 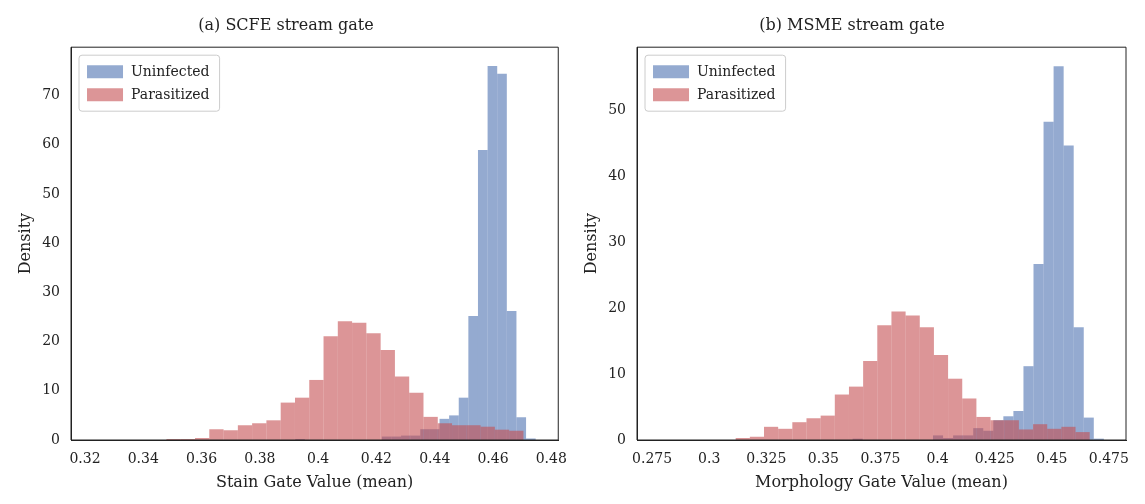 I want to click on x-tick-label: 0.38, so click(x=260, y=458).